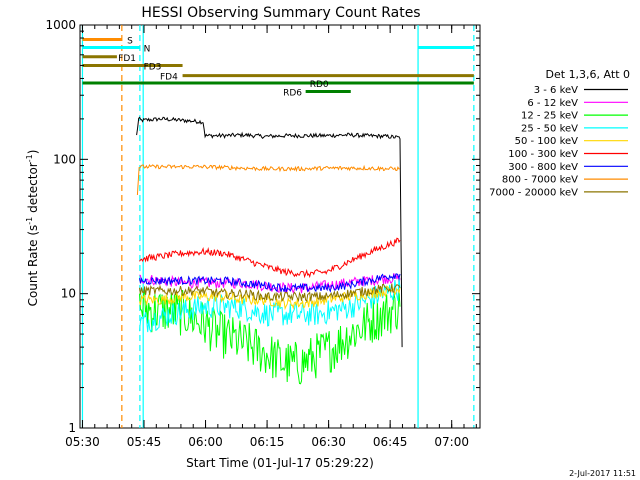 The image size is (640, 480). I want to click on y-axis-label: Count Rate (s-1 detector-1), so click(32, 228).